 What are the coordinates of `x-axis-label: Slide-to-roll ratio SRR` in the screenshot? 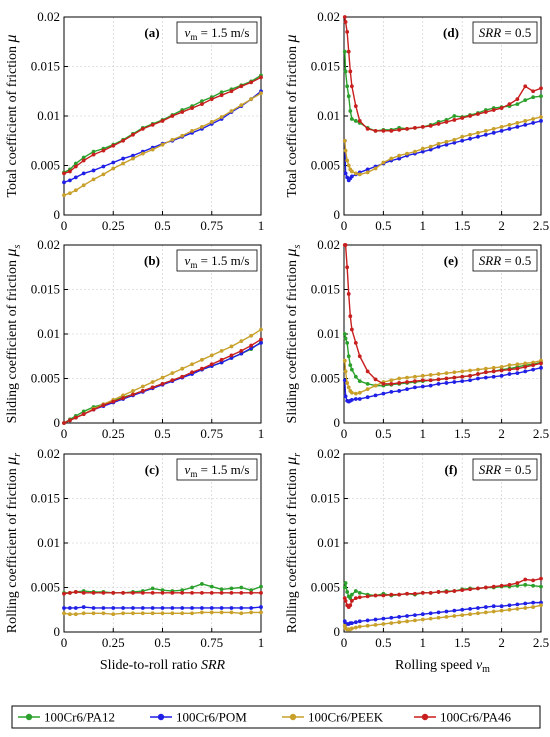 It's located at (163, 665).